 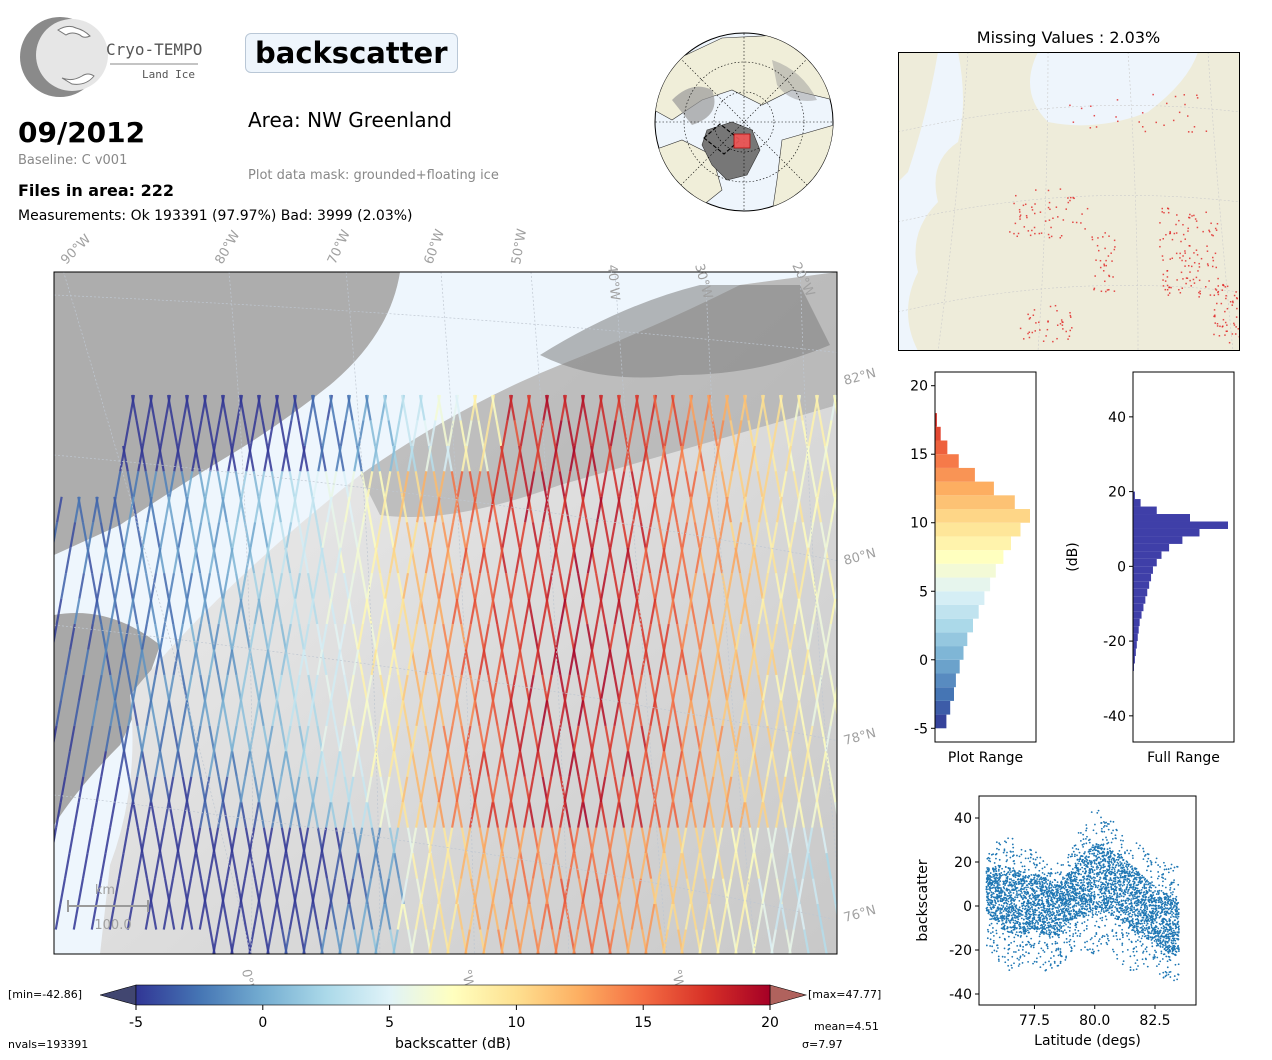 I want to click on lon-label: 90°W, so click(x=76, y=250).